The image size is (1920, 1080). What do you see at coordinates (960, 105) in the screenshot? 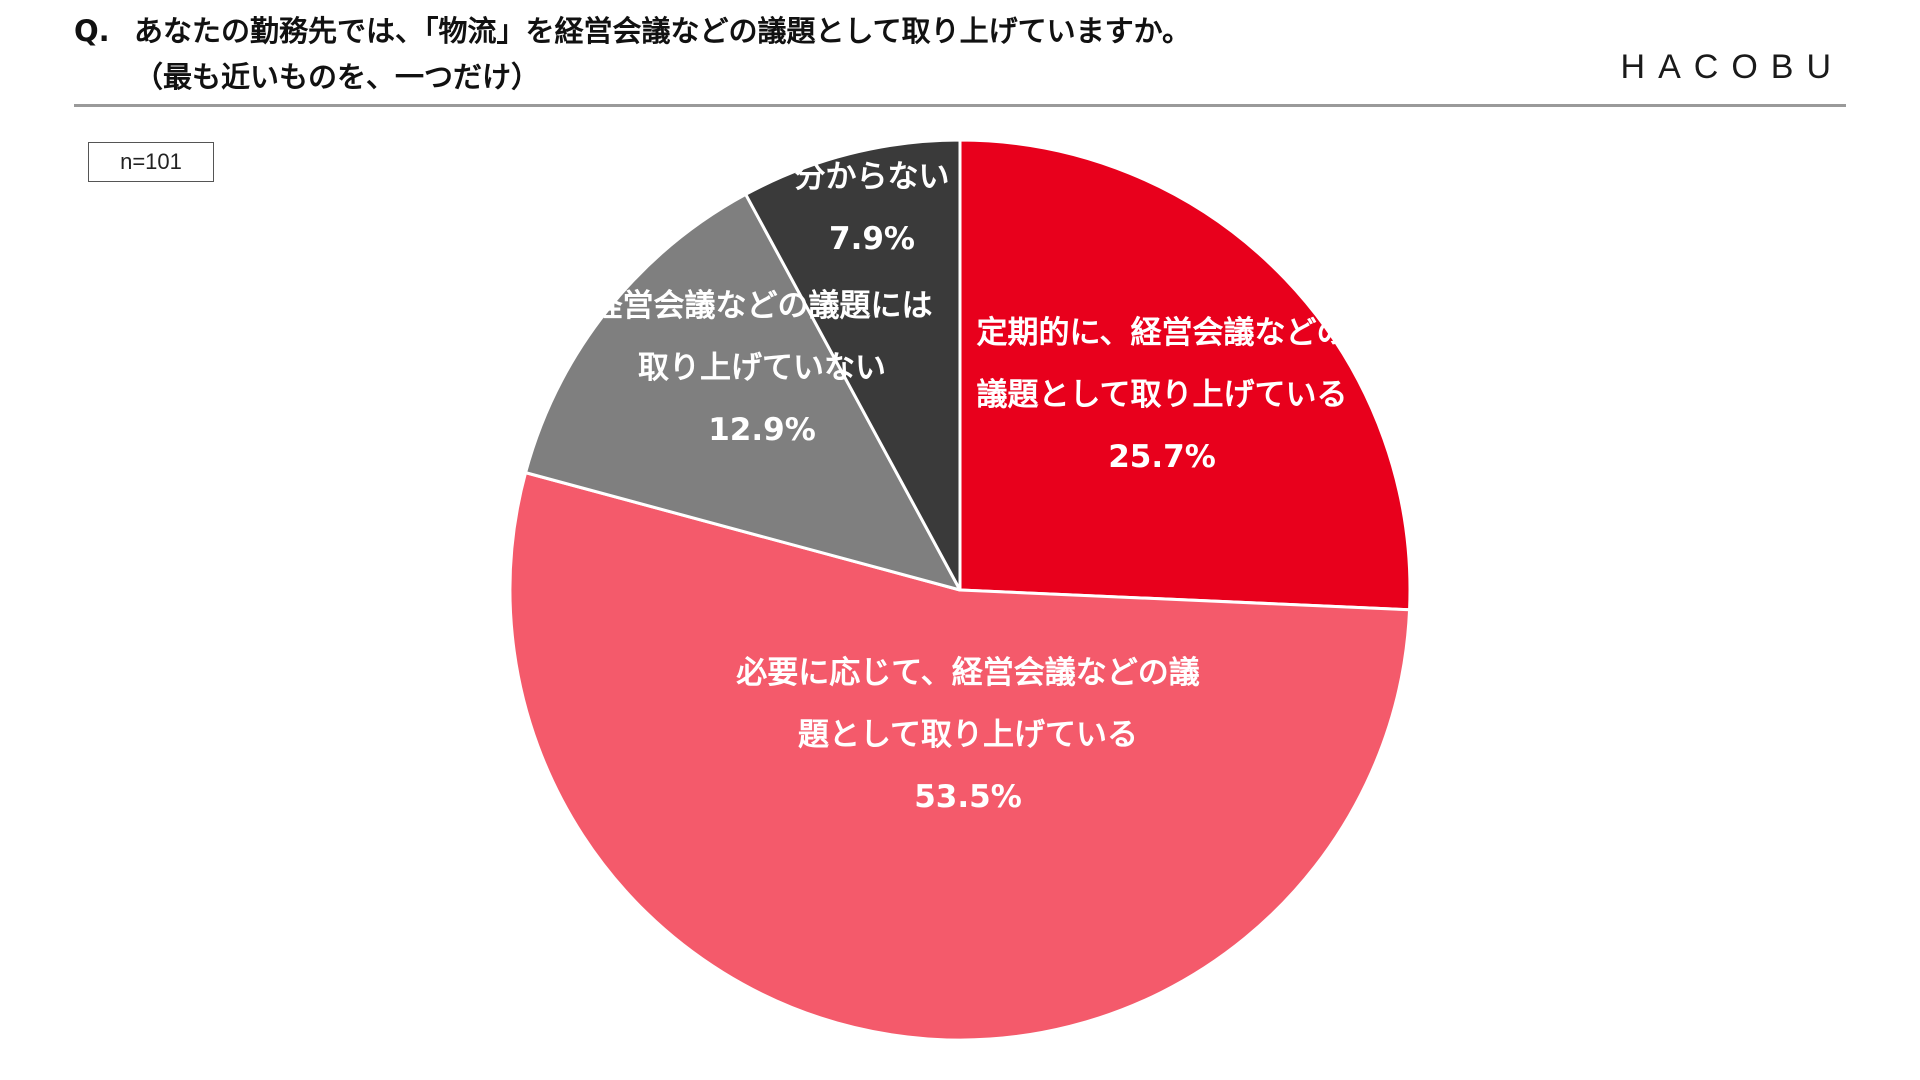
I see `header-divider` at bounding box center [960, 105].